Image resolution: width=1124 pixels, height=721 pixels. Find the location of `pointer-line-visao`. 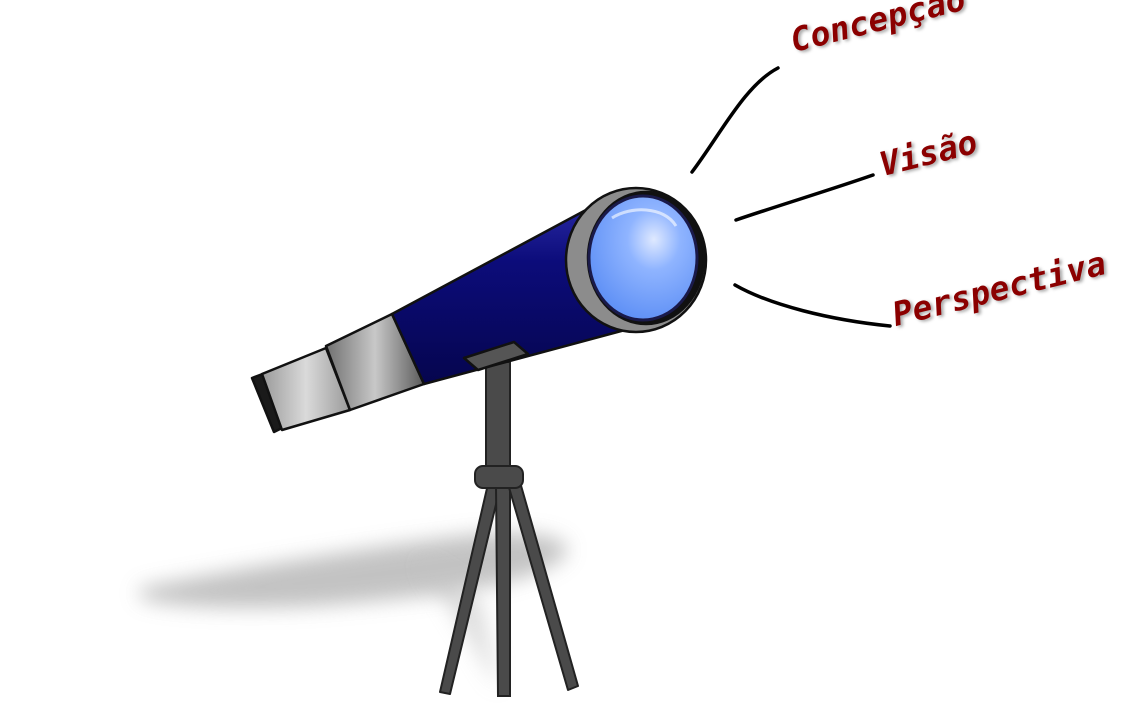

pointer-line-visao is located at coordinates (804, 197).